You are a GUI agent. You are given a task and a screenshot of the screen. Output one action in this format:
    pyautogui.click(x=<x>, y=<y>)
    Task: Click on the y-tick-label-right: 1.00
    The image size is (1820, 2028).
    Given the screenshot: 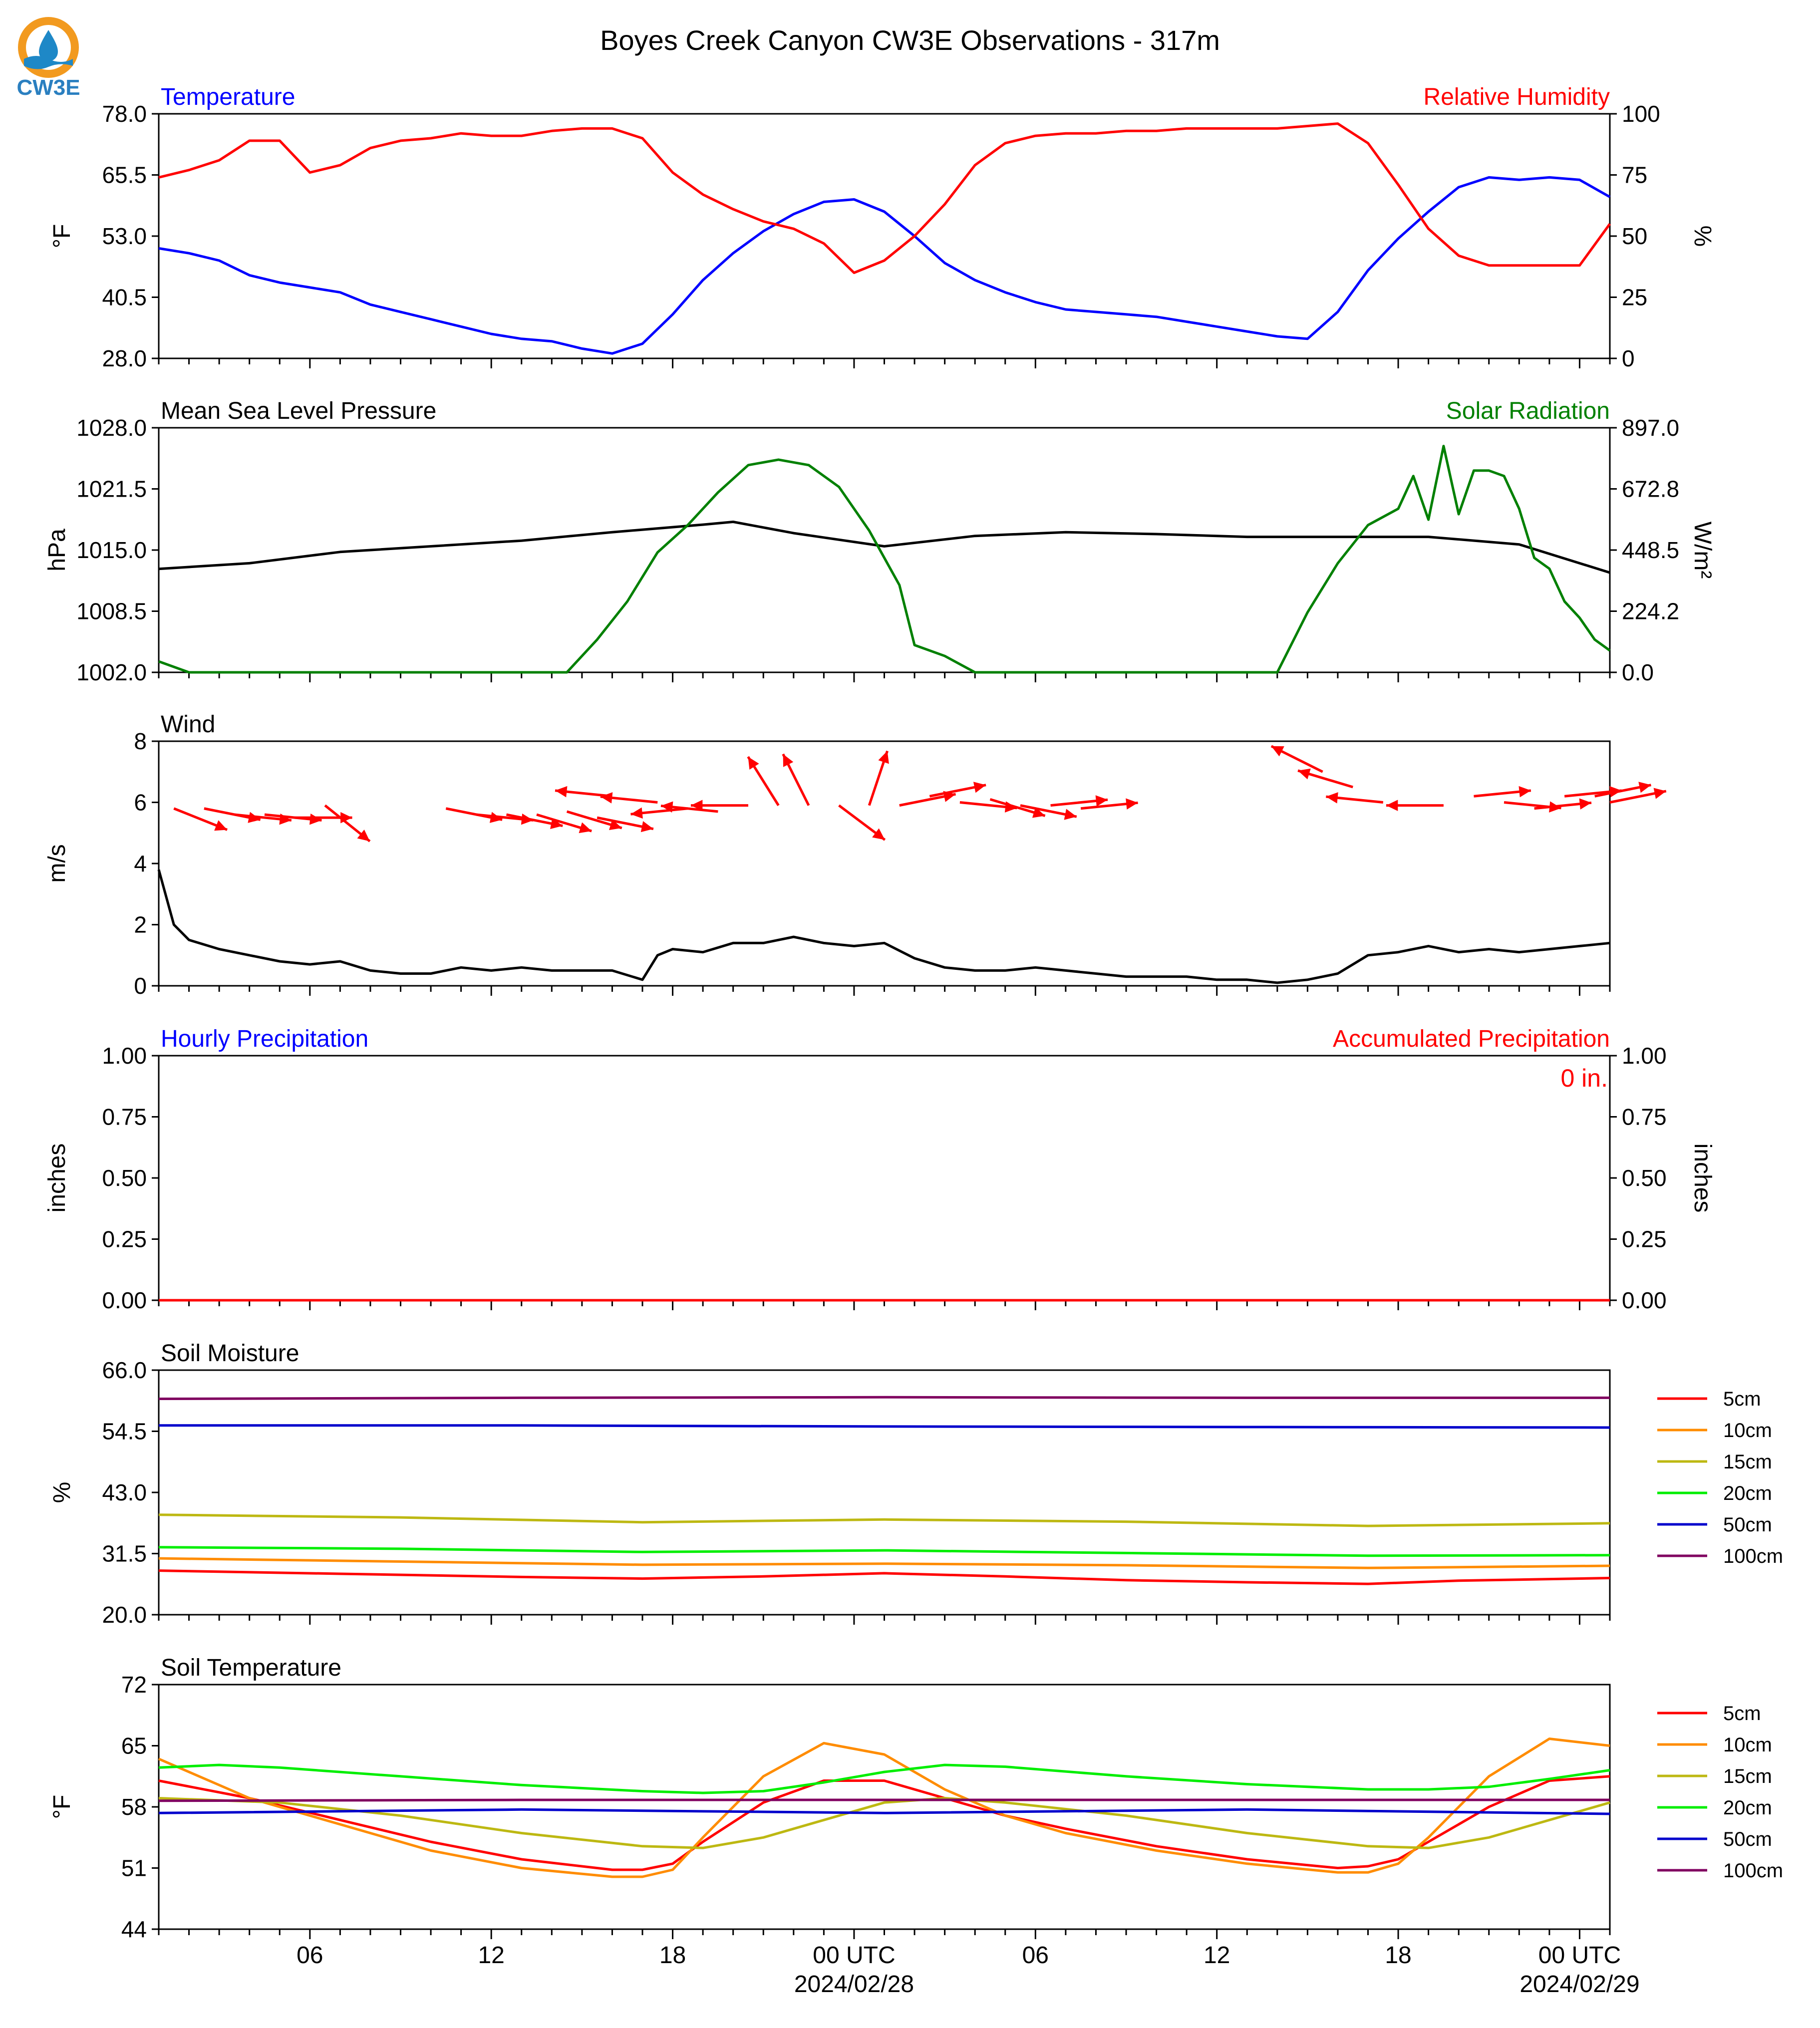 What is the action you would take?
    pyautogui.click(x=1644, y=1056)
    